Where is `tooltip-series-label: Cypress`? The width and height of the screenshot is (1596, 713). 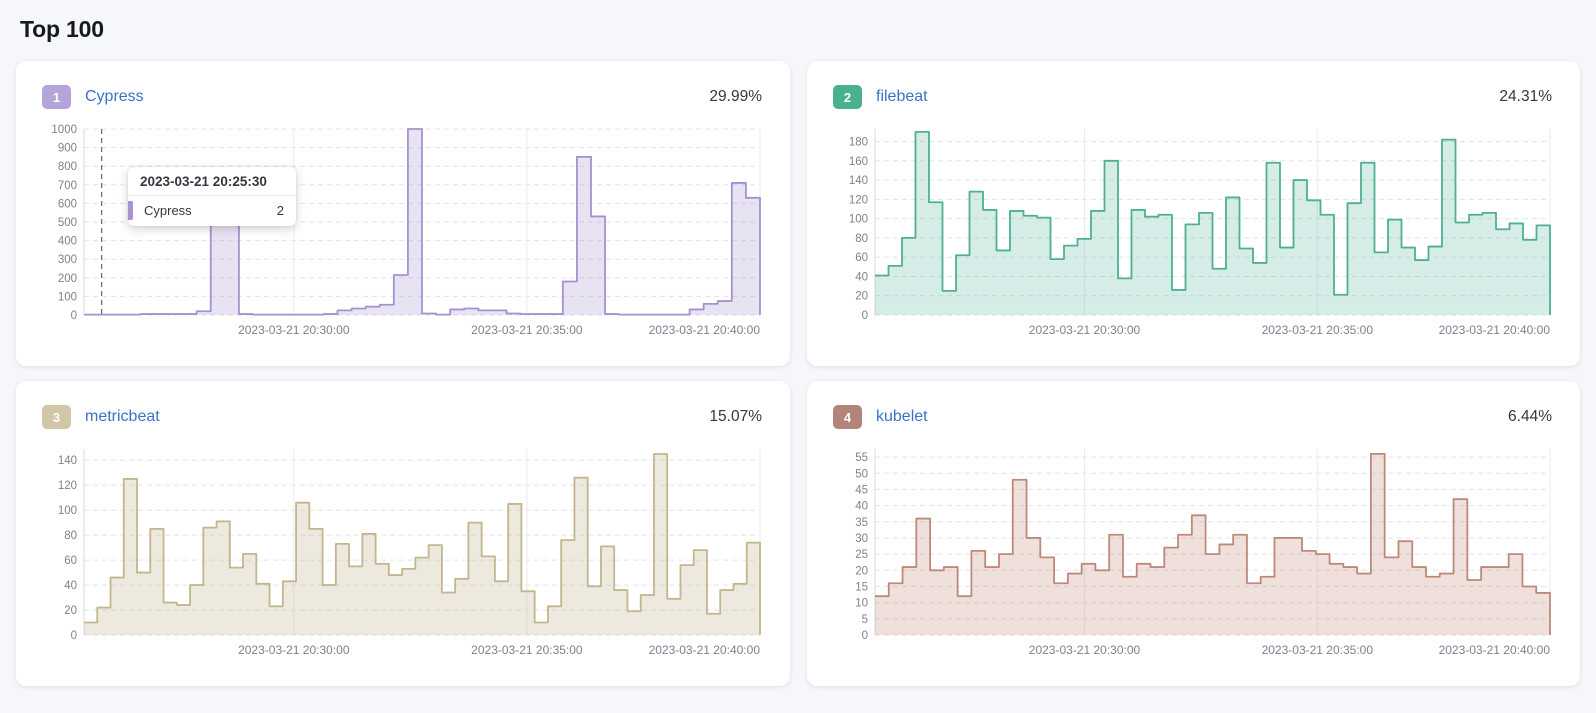 tooltip-series-label: Cypress is located at coordinates (168, 210).